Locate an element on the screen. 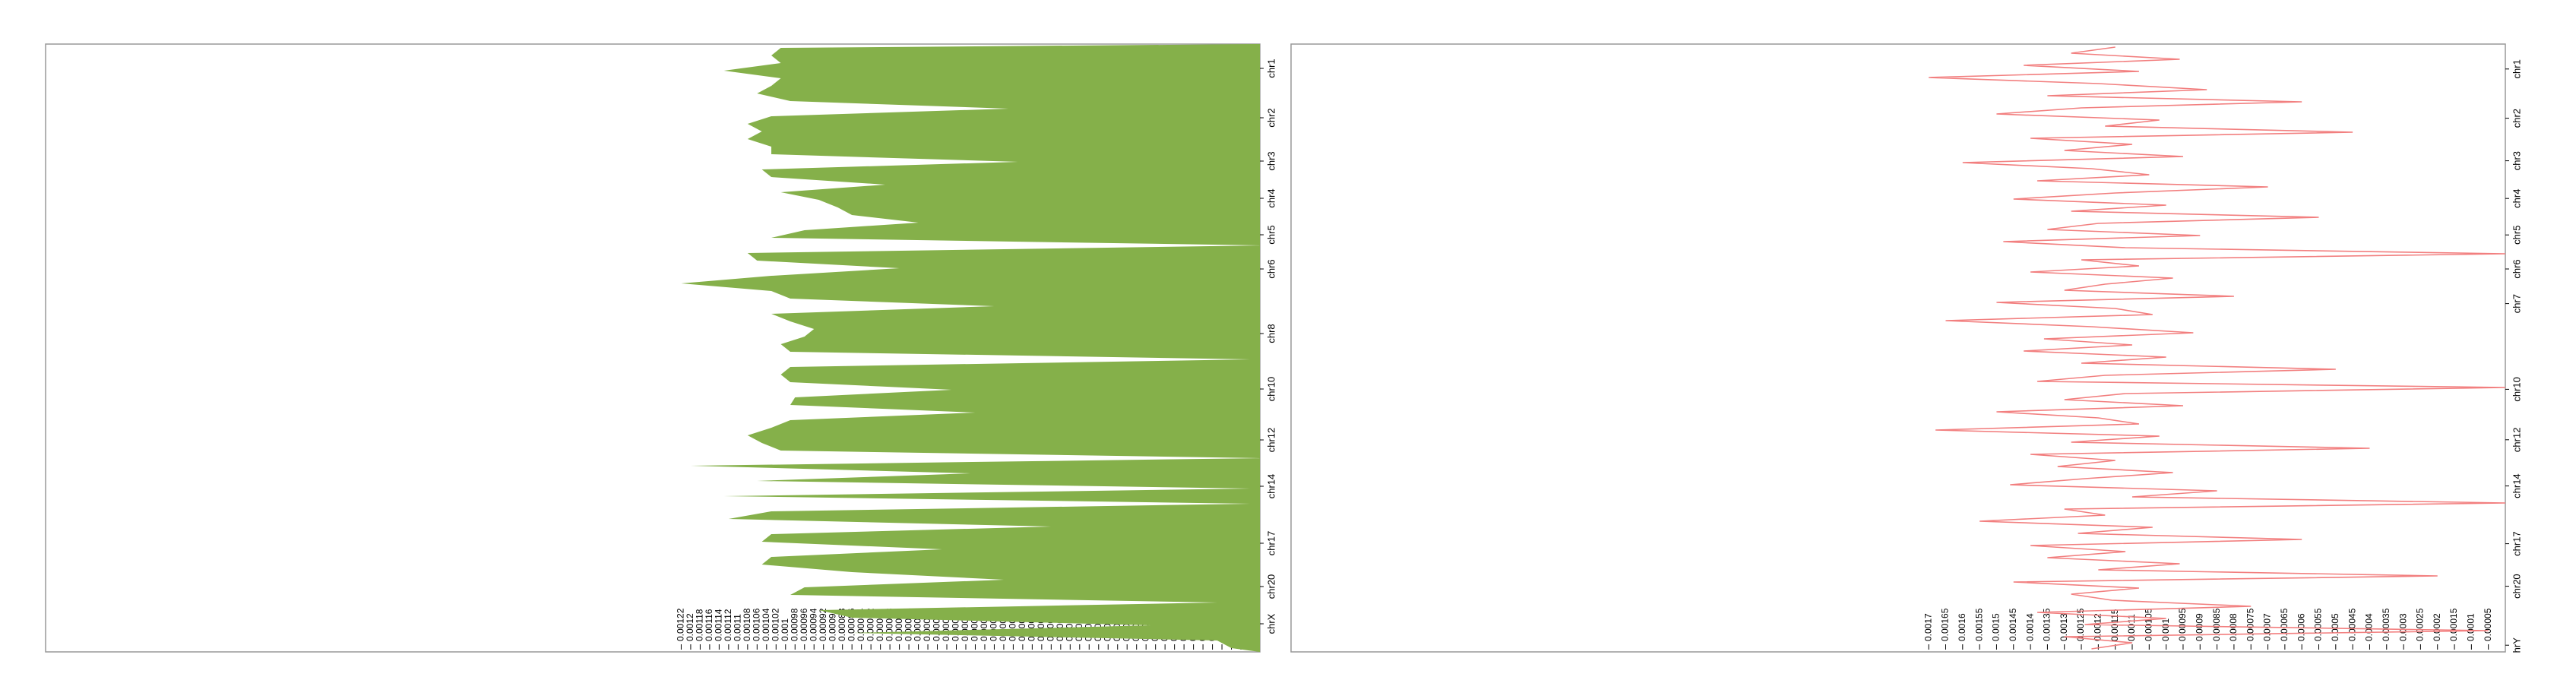  x-tick-label: 0.00094 is located at coordinates (813, 624).